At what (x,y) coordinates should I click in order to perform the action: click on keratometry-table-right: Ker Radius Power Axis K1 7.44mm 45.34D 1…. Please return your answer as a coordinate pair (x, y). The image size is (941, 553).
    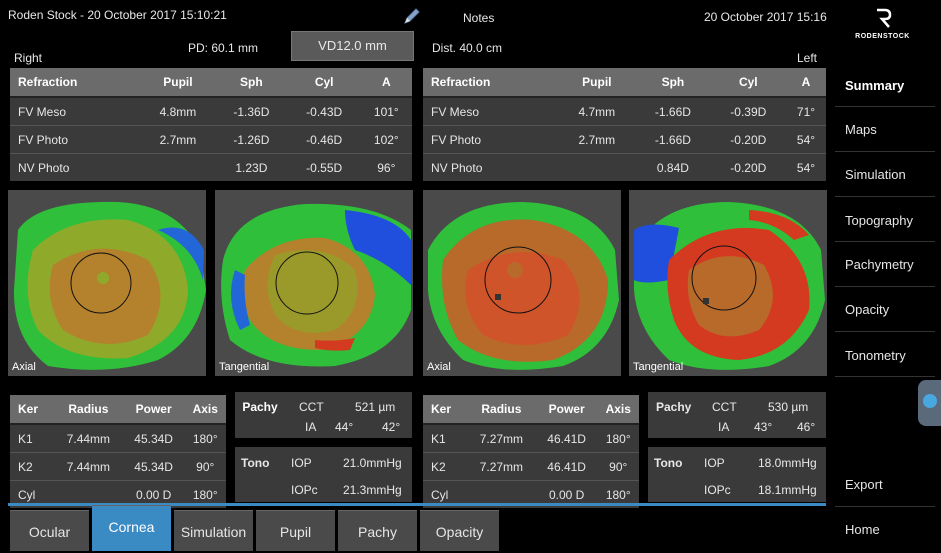
    Looking at the image, I should click on (118, 451).